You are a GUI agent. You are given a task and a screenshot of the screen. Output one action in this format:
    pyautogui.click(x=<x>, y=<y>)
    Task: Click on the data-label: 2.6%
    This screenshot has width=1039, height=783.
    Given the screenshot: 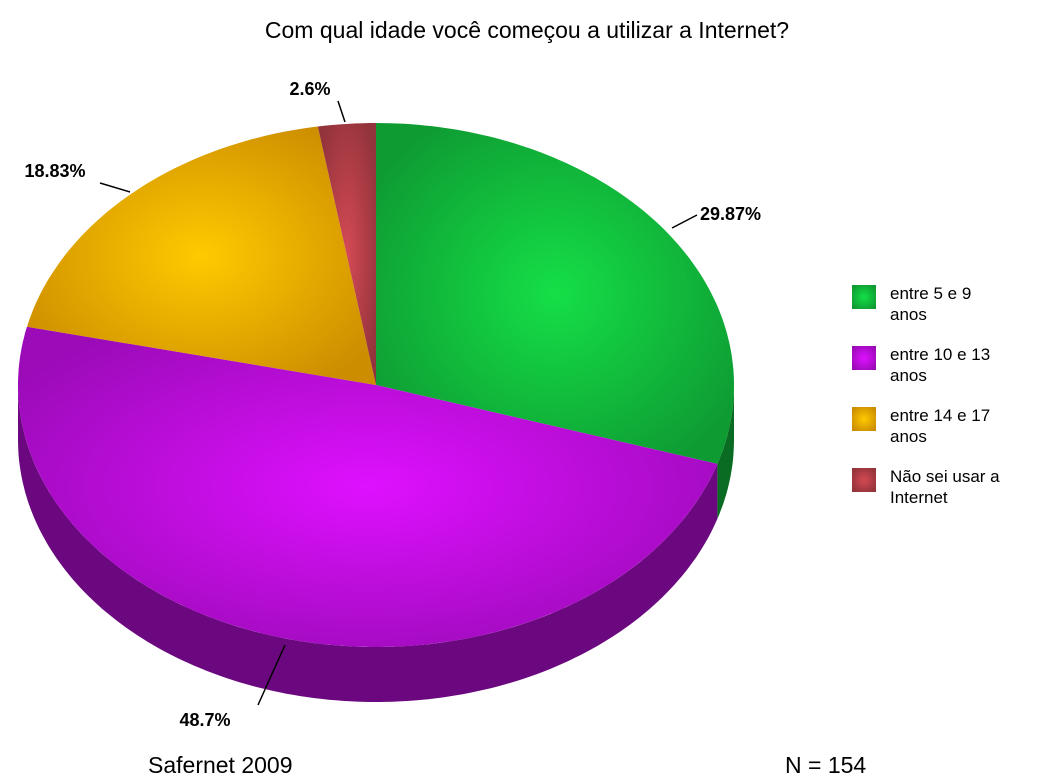 What is the action you would take?
    pyautogui.click(x=309, y=89)
    